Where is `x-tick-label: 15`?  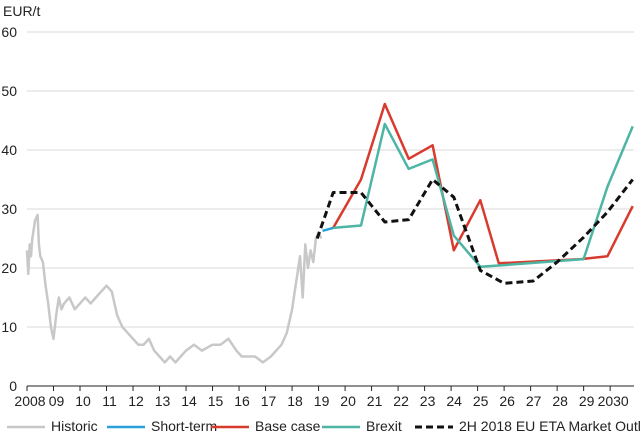
x-tick-label: 15 is located at coordinates (216, 401).